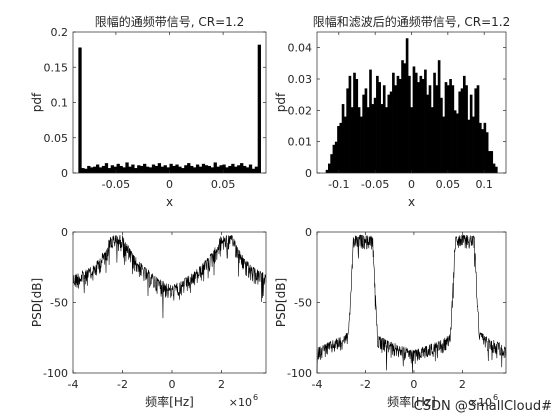 The height and width of the screenshot is (420, 560). I want to click on x-axis-label: x, so click(169, 202).